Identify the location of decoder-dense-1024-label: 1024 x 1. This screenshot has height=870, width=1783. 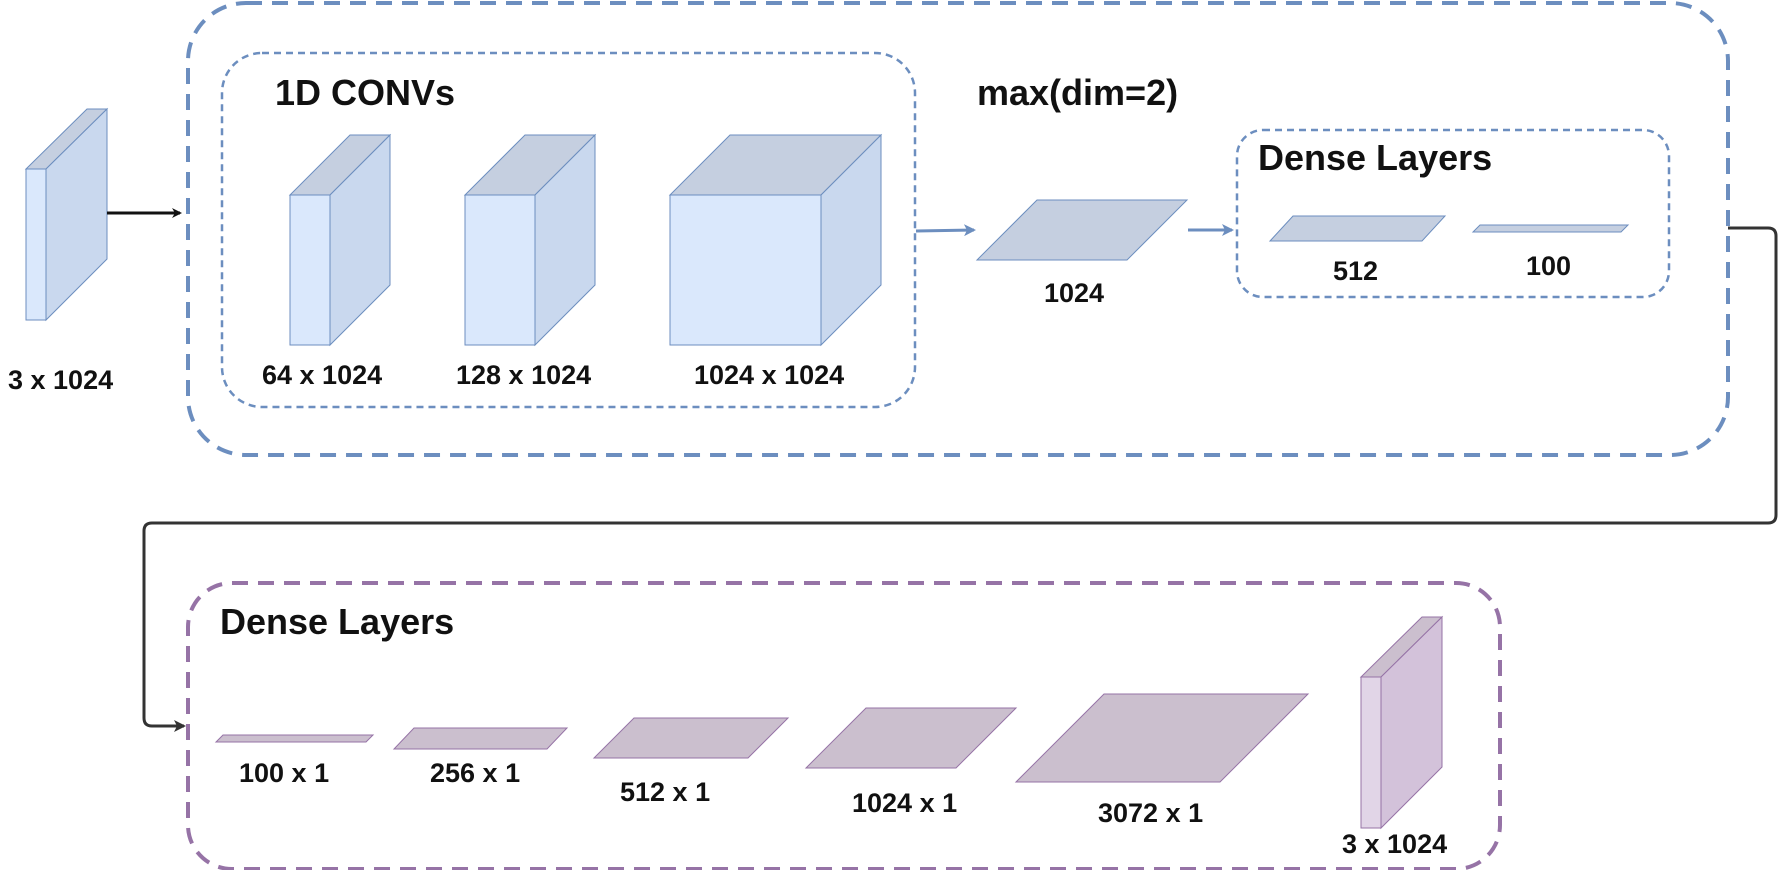
(904, 803).